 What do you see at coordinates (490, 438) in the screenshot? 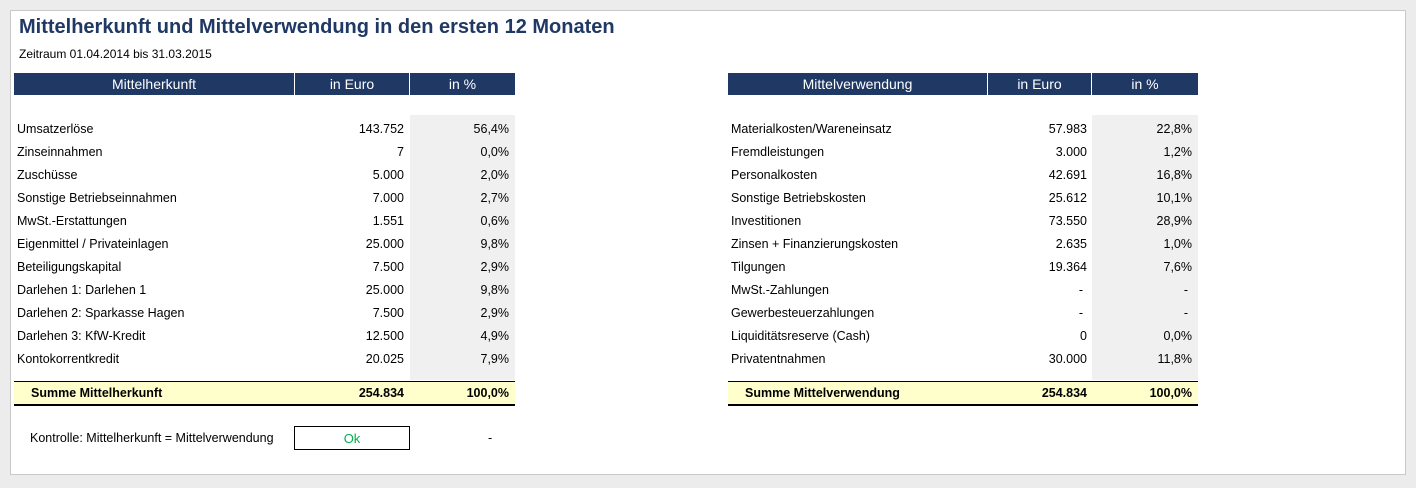
I see `kontrolle-difference: -` at bounding box center [490, 438].